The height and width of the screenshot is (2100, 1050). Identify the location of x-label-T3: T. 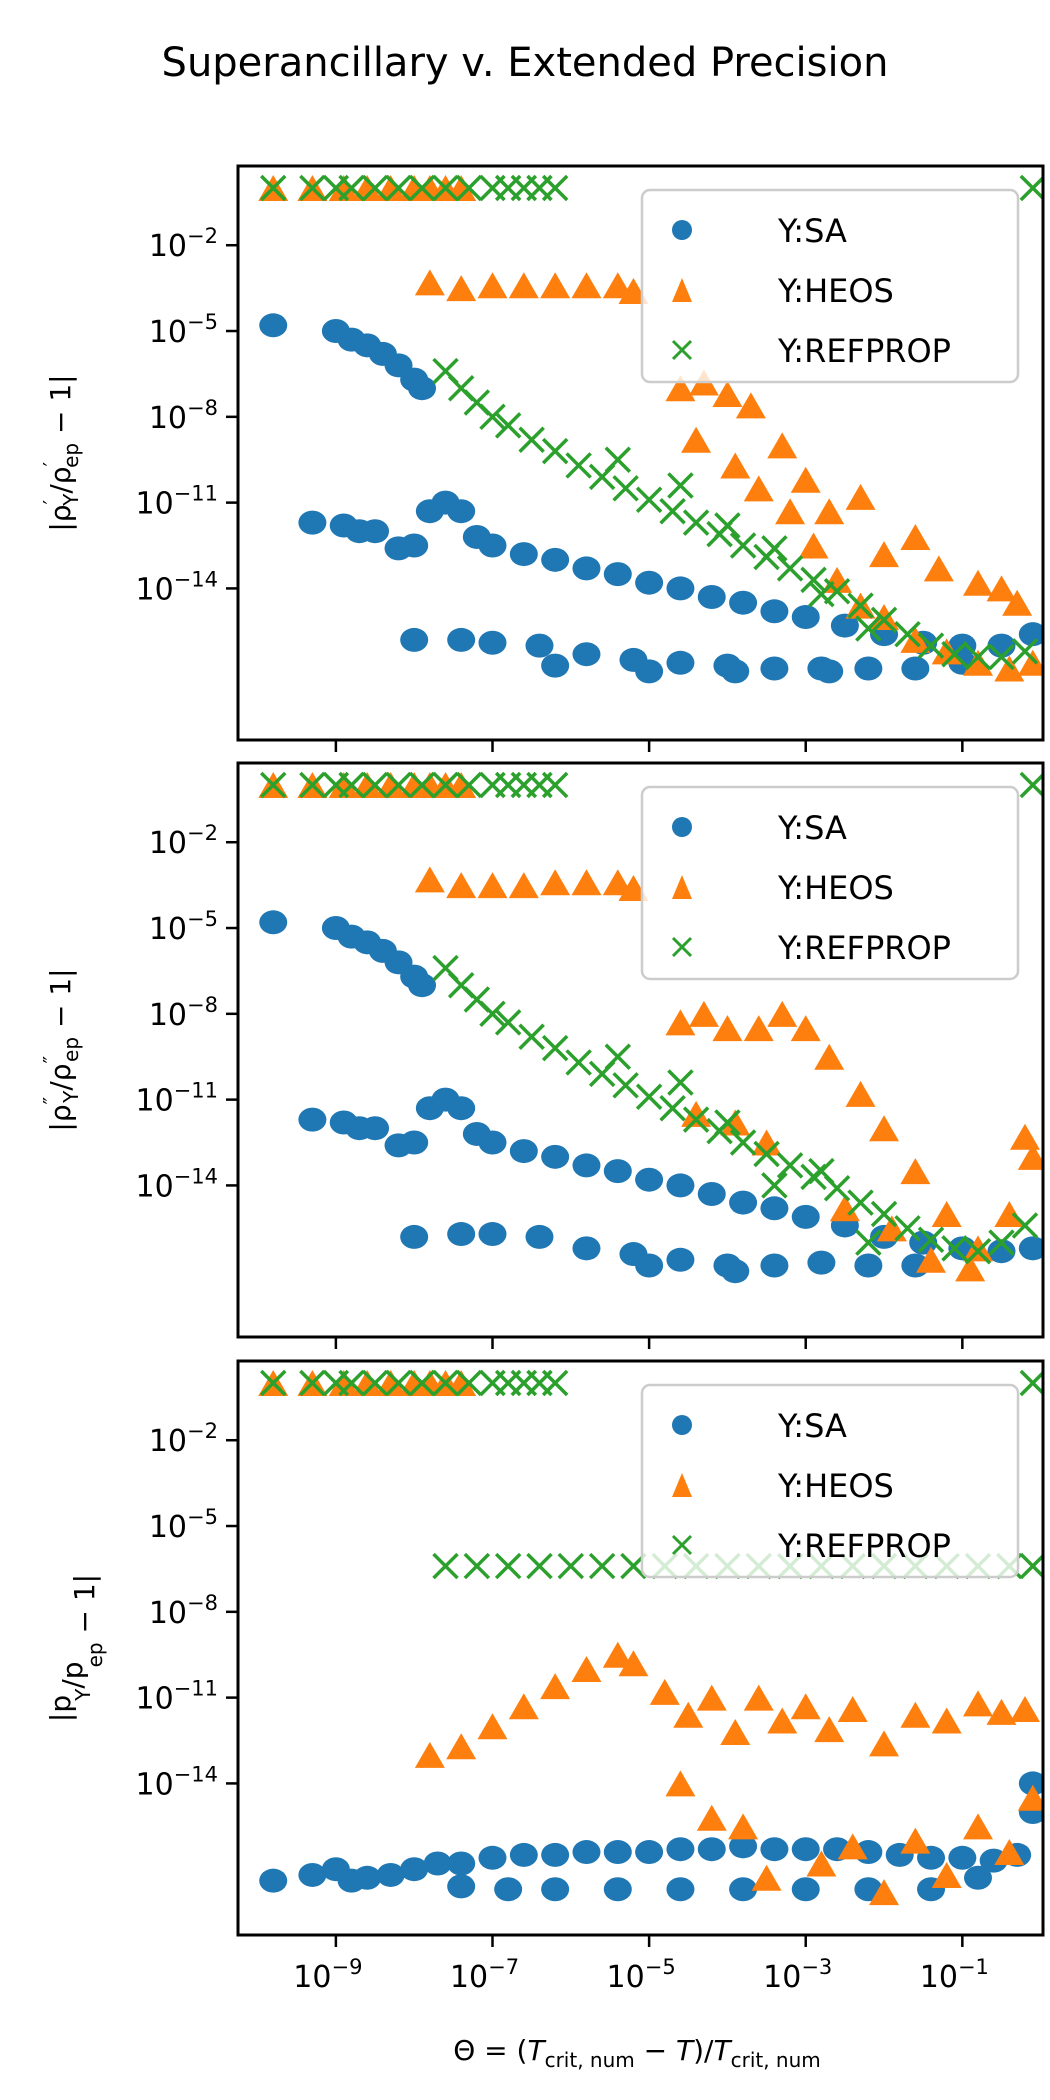
(722, 2050).